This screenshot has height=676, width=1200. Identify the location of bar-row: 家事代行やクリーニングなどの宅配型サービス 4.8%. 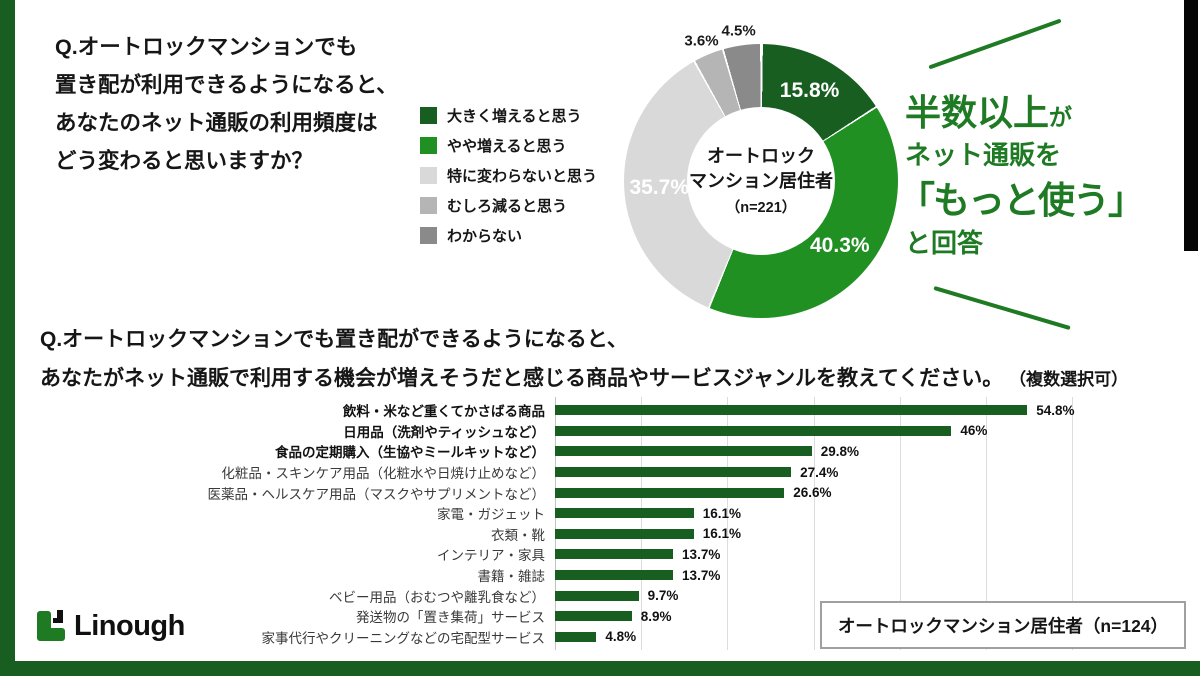
(552, 637).